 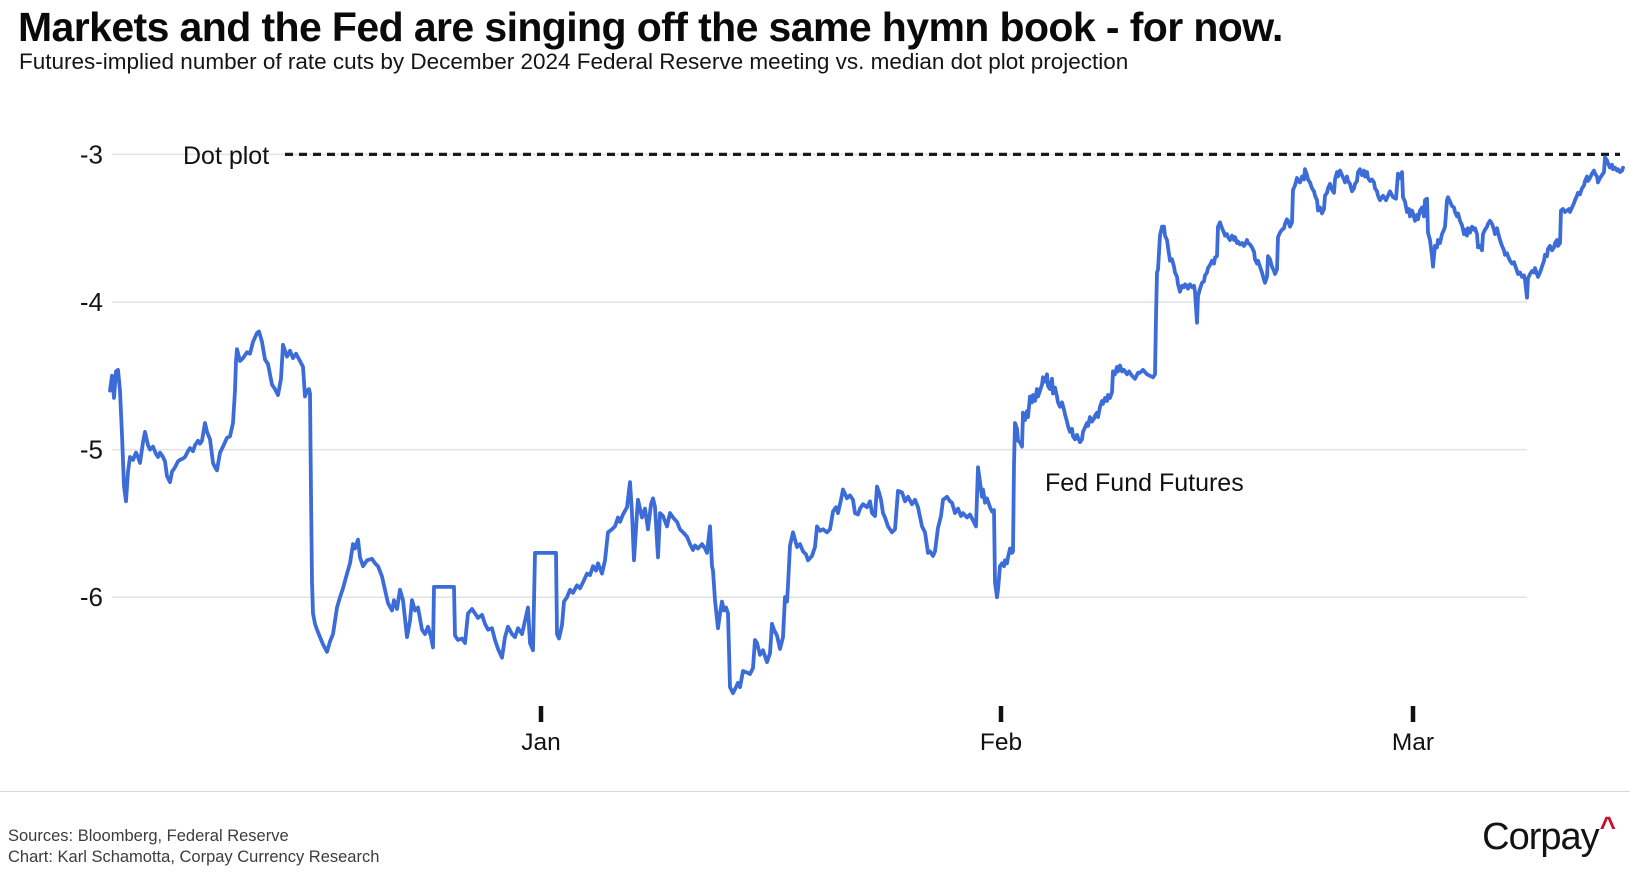 What do you see at coordinates (91, 154) in the screenshot?
I see `y-axis-label--3: -3` at bounding box center [91, 154].